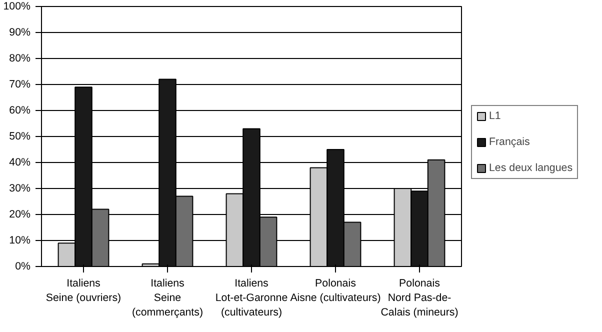 This screenshot has width=602, height=332. What do you see at coordinates (84, 291) in the screenshot?
I see `x-tick-label: Italiens Seine (ouvriers)` at bounding box center [84, 291].